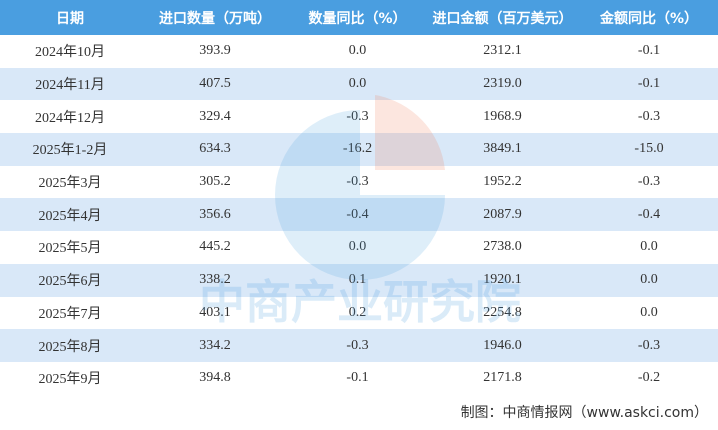 The image size is (718, 430). Describe the element at coordinates (502, 149) in the screenshot. I see `value-cell: 3849.1` at that location.